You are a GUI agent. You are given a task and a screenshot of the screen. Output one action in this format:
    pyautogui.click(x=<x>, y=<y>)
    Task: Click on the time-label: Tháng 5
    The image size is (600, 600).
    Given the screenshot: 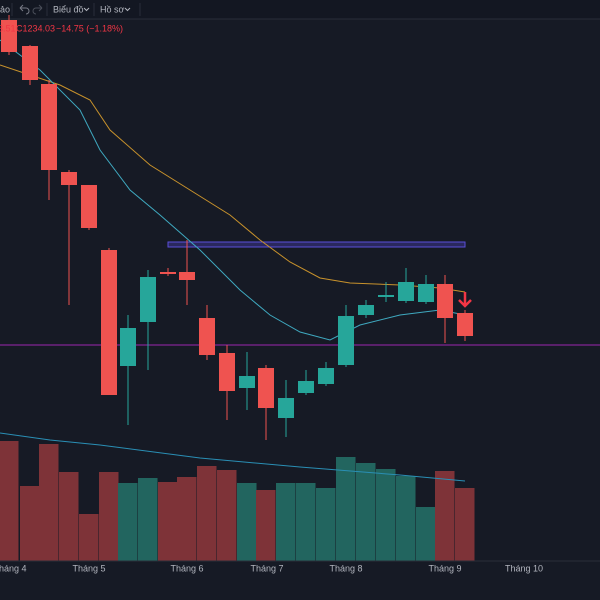 What is the action you would take?
    pyautogui.click(x=88, y=568)
    